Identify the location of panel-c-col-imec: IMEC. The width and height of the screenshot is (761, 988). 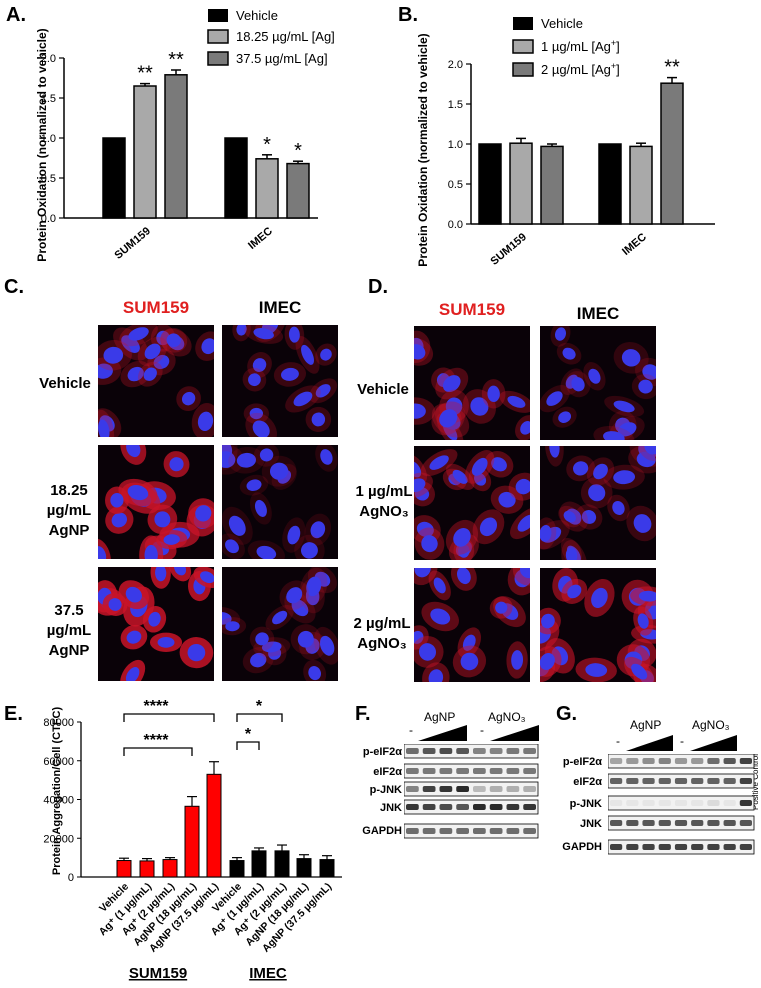
(280, 307).